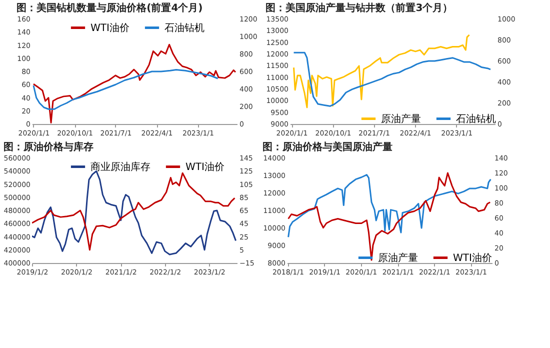 Image resolution: width=550 pixels, height=348 pixels. Describe the element at coordinates (109, 8) in the screenshot. I see `chart-title: 图：美国钻机数量与原油价格(前置4个月)` at that location.